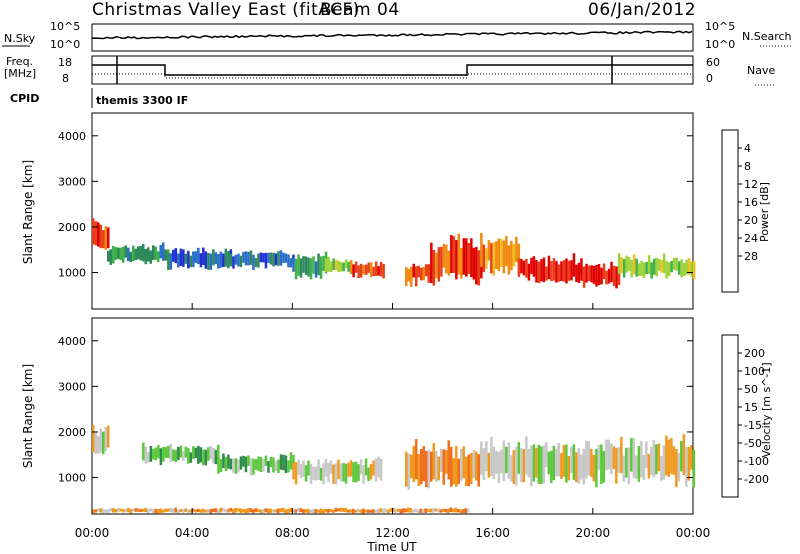  What do you see at coordinates (20, 73) in the screenshot?
I see `freq-unit-label: [MHz]` at bounding box center [20, 73].